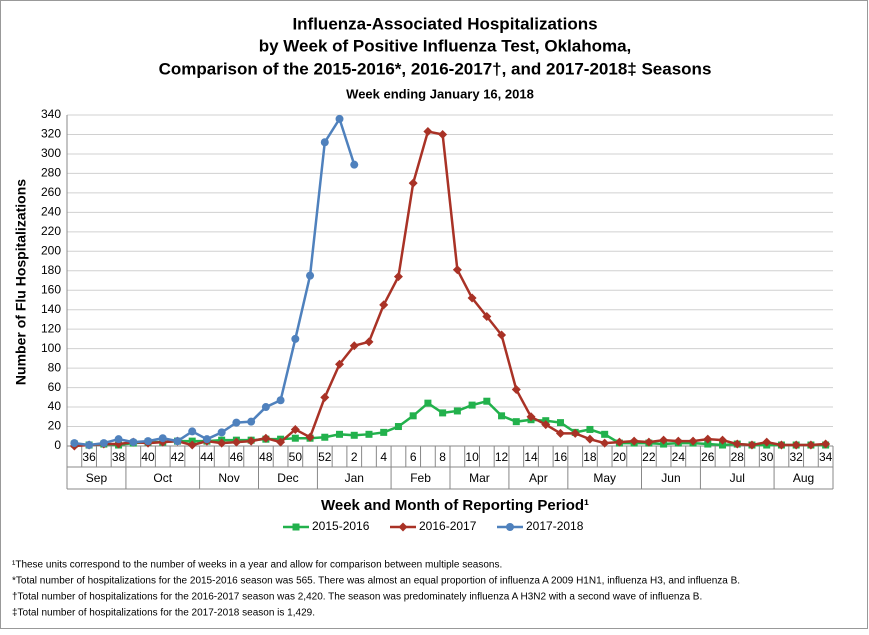 This screenshot has height=635, width=869. I want to click on x-tick-label: 46, so click(237, 457).